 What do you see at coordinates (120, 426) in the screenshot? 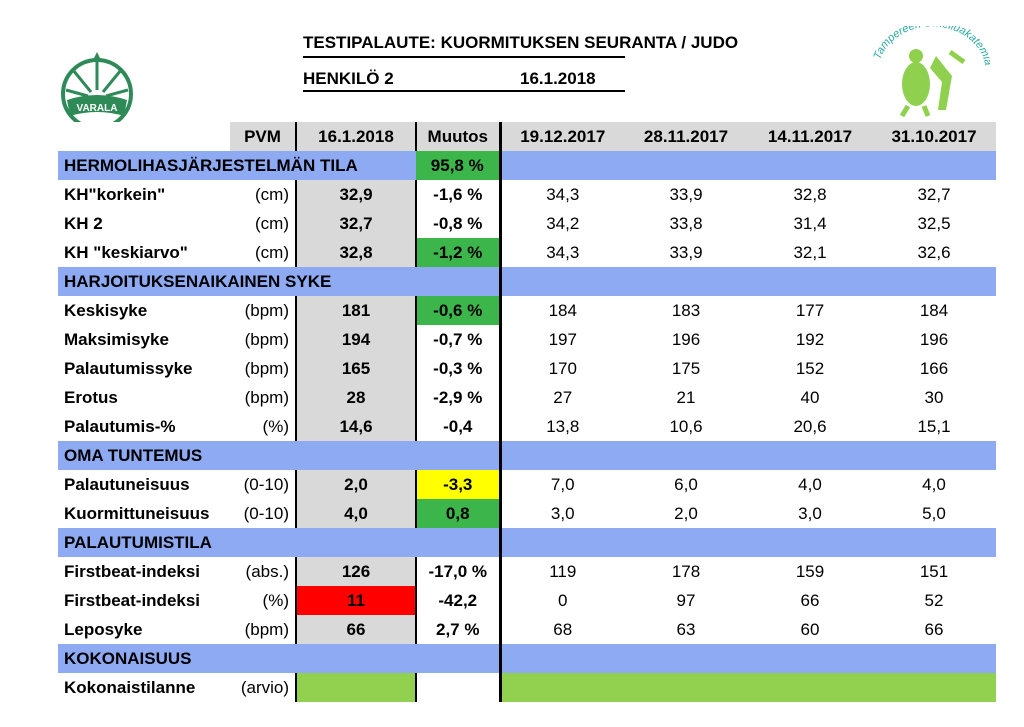
I see `metric-name: Palautumis-%` at bounding box center [120, 426].